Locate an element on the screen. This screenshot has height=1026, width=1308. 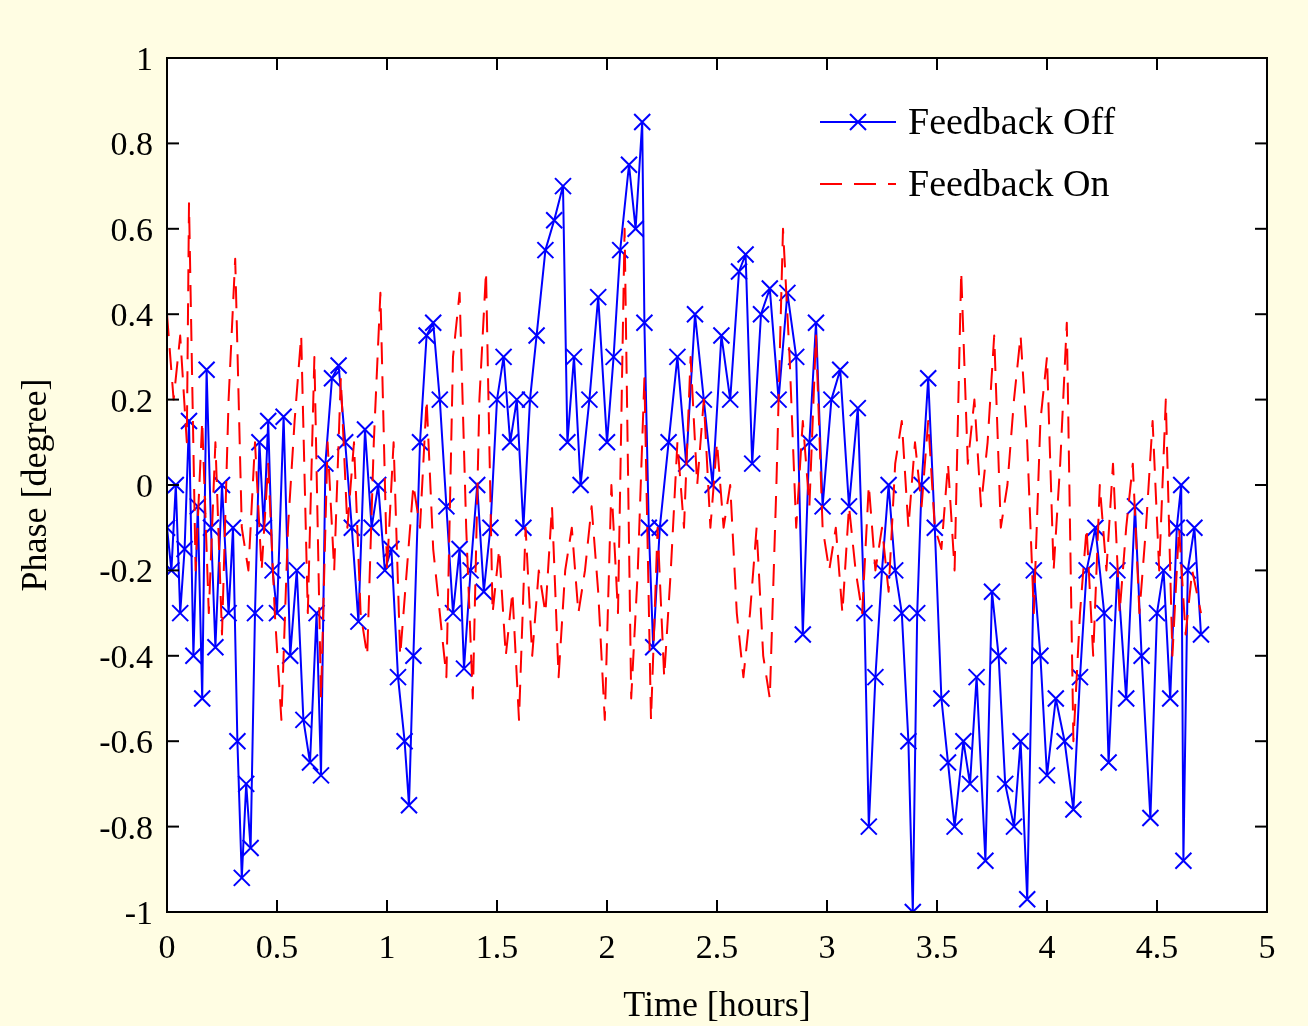
y-tick-label: -0.6 is located at coordinates (126, 742).